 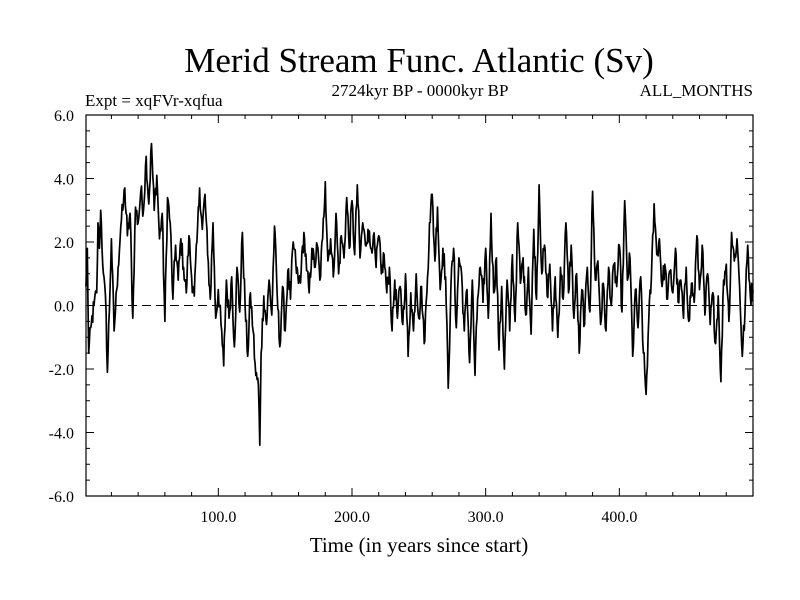 I want to click on experiment-label: Expt = xqFVr-xqfua, so click(x=154, y=100).